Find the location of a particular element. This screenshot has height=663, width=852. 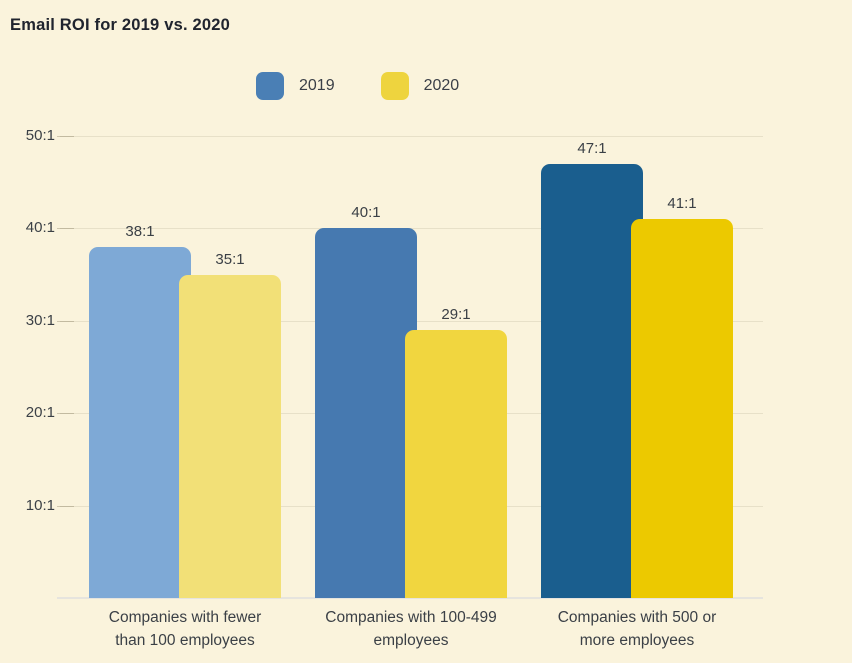

x-axis-category-label-line: employees is located at coordinates (411, 640).